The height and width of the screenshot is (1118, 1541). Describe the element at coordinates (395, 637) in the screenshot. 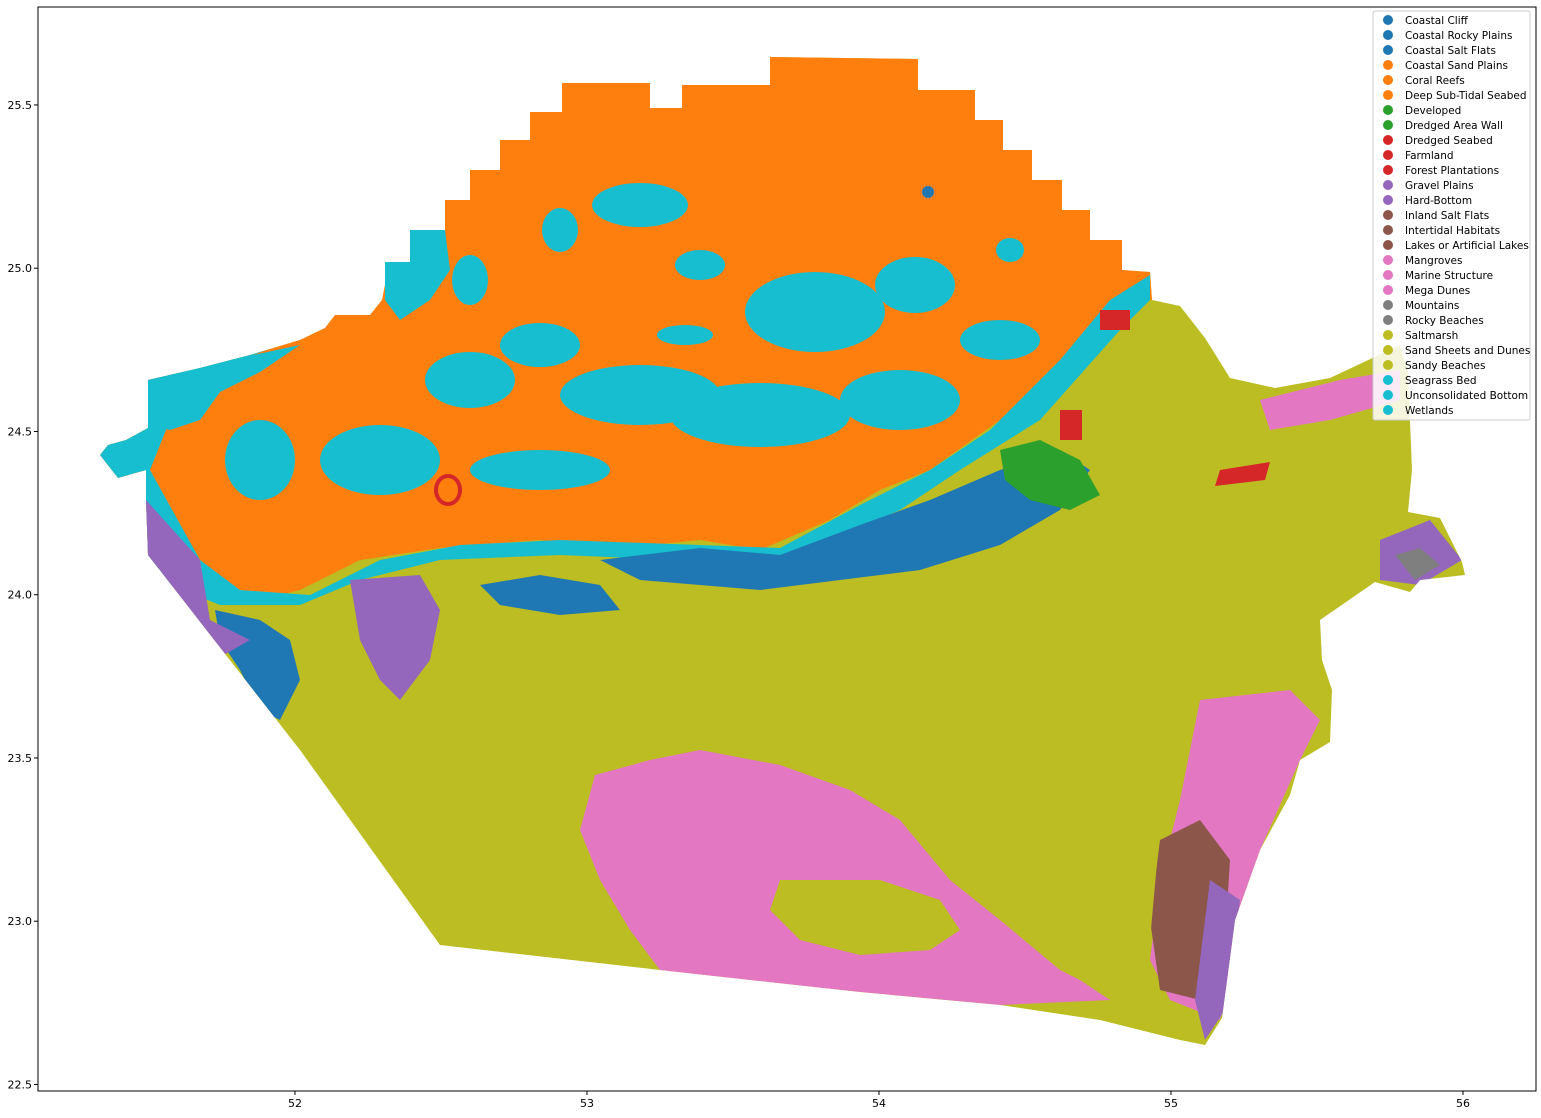

I see `region-gravel-plains-mid` at that location.